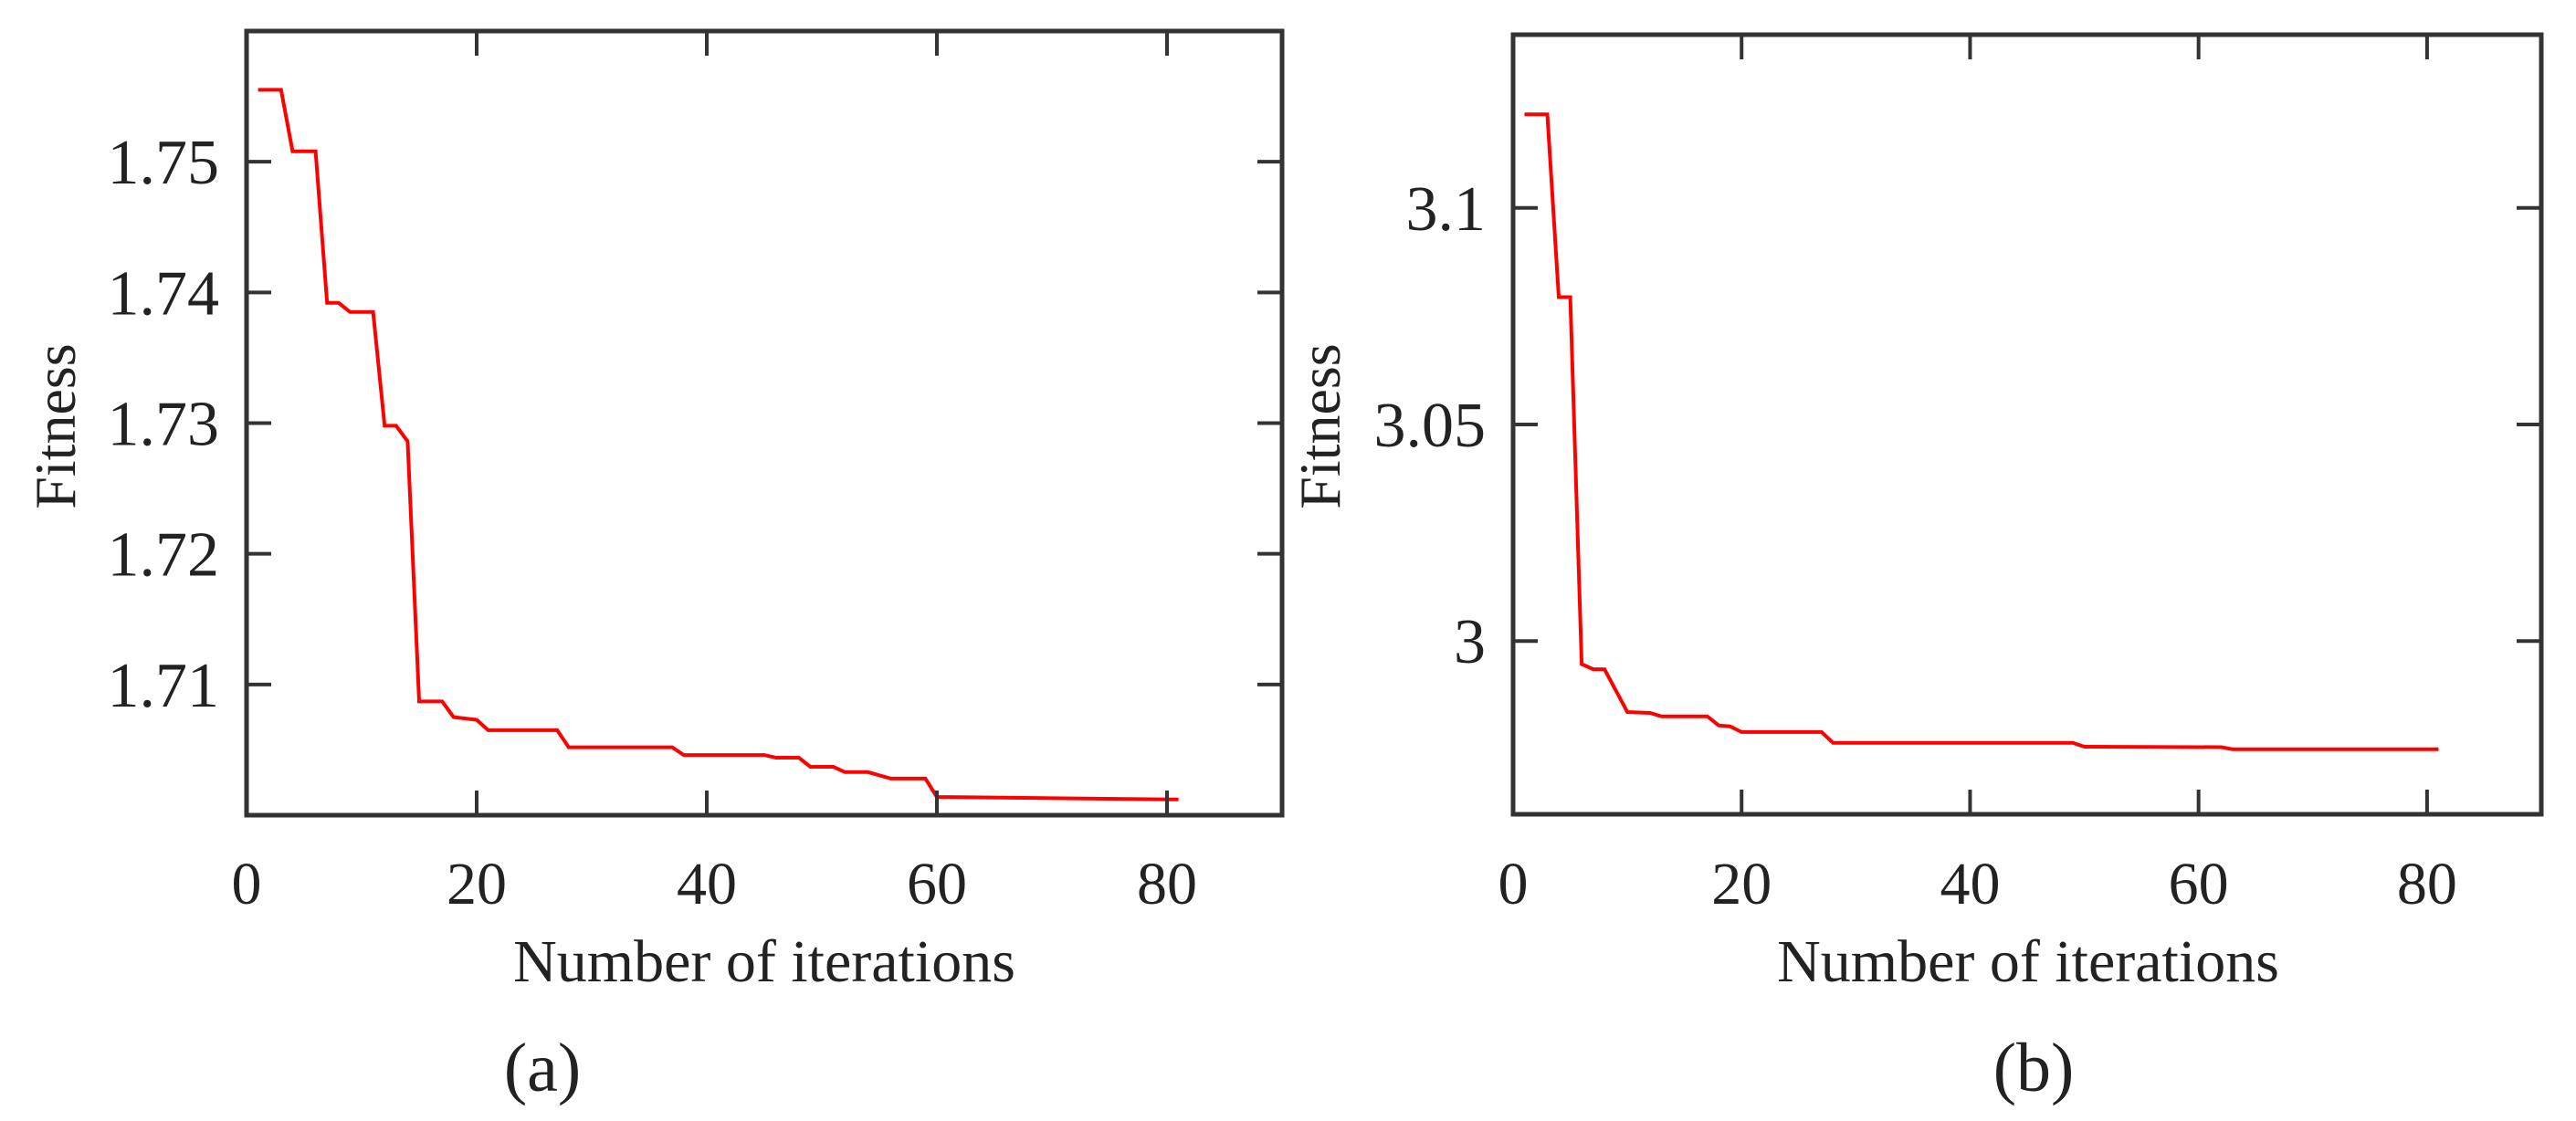 This screenshot has height=1121, width=2576. What do you see at coordinates (164, 555) in the screenshot?
I see `y-tick-label: 1.72` at bounding box center [164, 555].